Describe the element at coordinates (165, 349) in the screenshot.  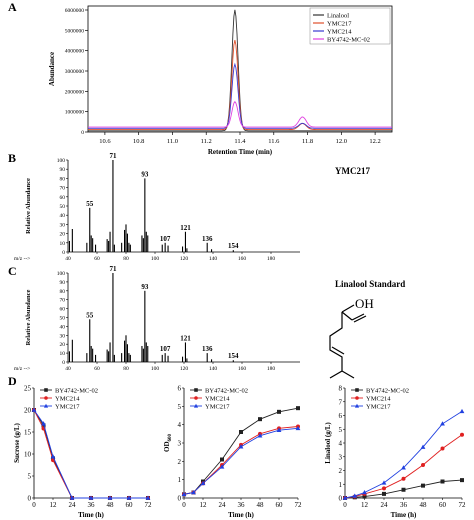
I see `panel-c-peak-label: 107` at that location.